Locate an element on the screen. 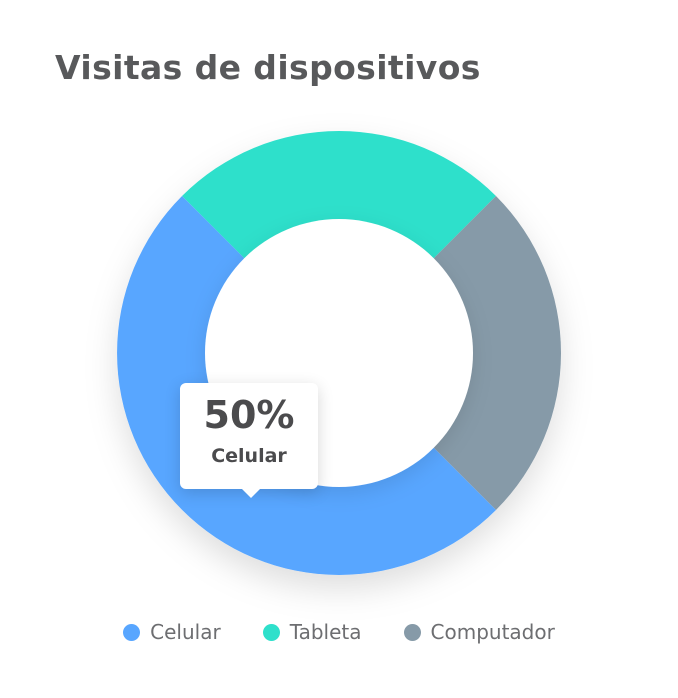  chart-title: Visitas de dispositivos is located at coordinates (268, 67).